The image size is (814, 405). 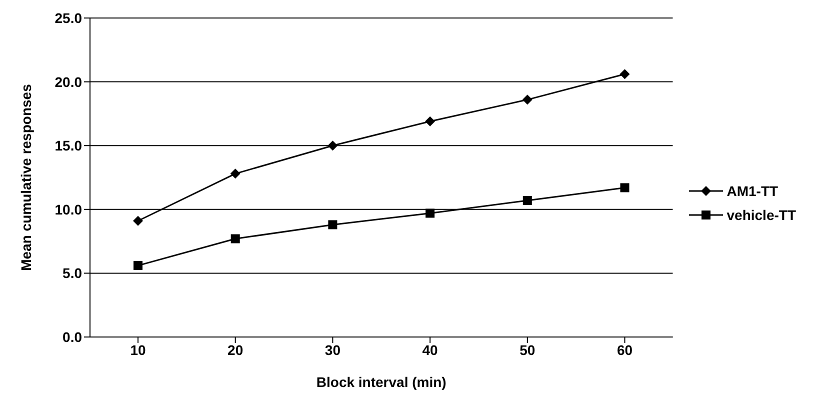 I want to click on x-tick-label: 10, so click(x=138, y=350).